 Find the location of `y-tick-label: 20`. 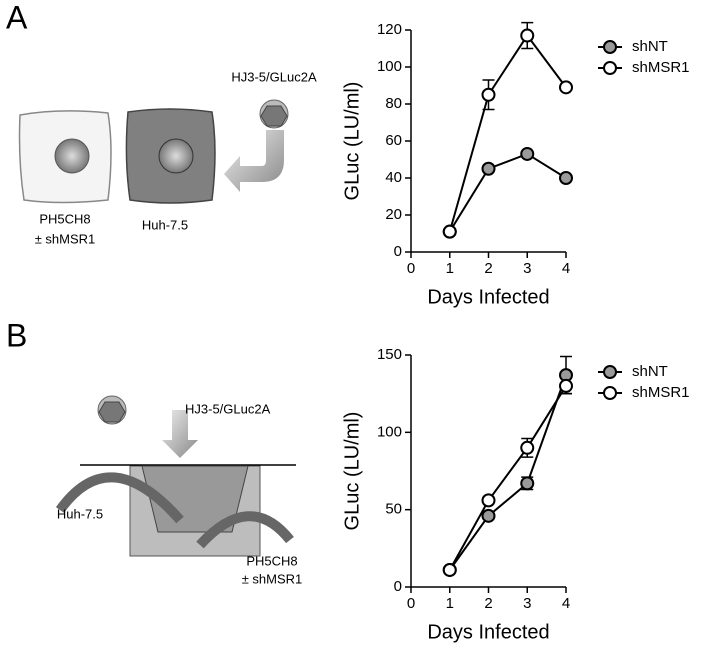

y-tick-label: 20 is located at coordinates (393, 214).